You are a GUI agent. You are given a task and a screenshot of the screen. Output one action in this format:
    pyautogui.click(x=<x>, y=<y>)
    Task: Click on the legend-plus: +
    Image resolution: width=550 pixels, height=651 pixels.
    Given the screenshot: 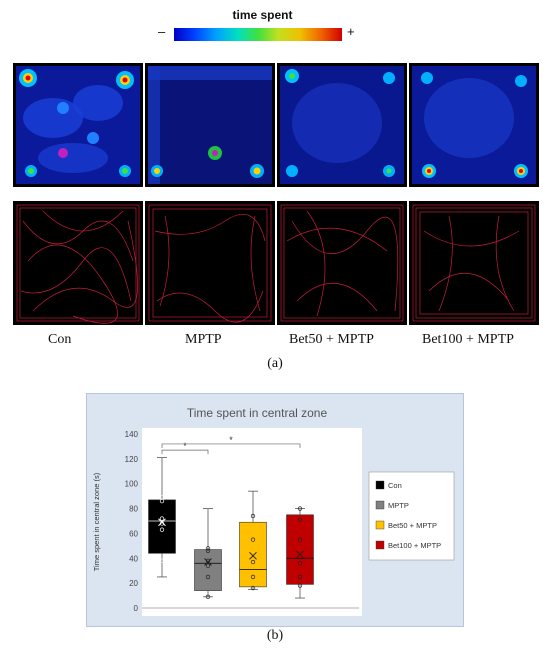 What is the action you would take?
    pyautogui.click(x=351, y=31)
    